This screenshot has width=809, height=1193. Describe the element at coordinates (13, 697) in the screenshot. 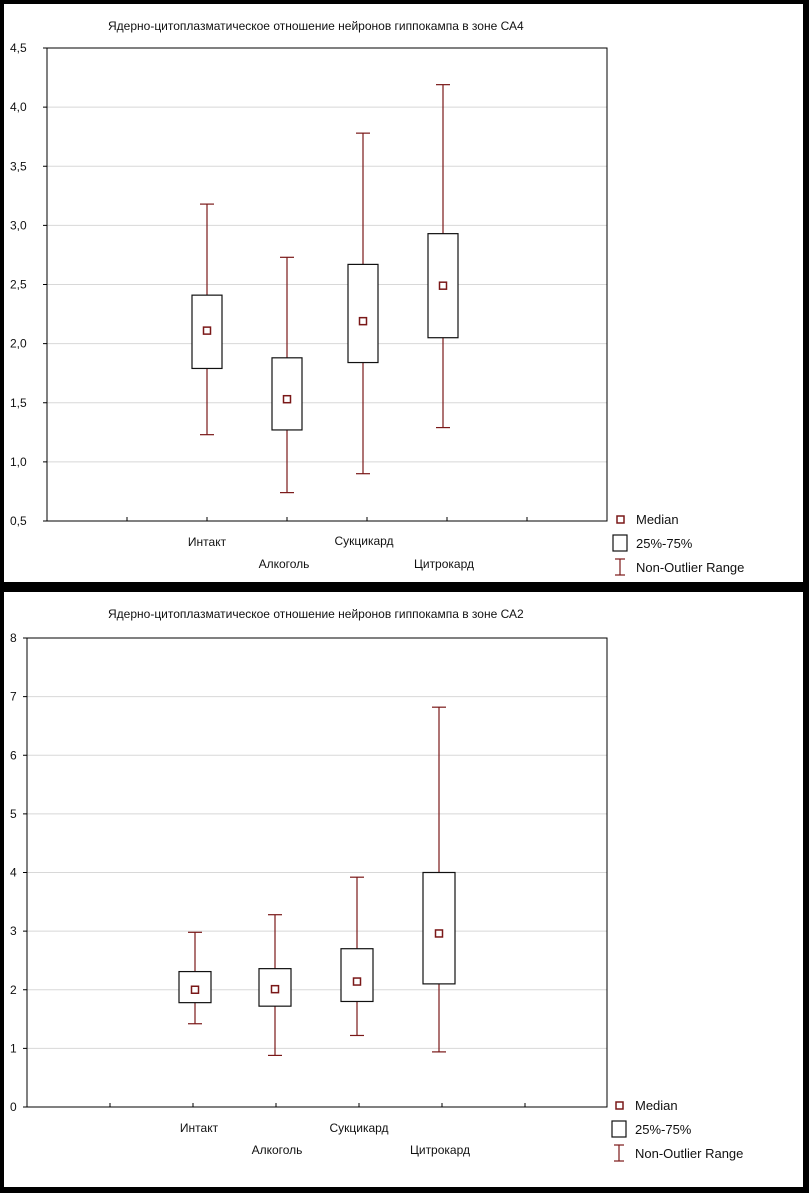

I see `y-tick-label: 7` at that location.